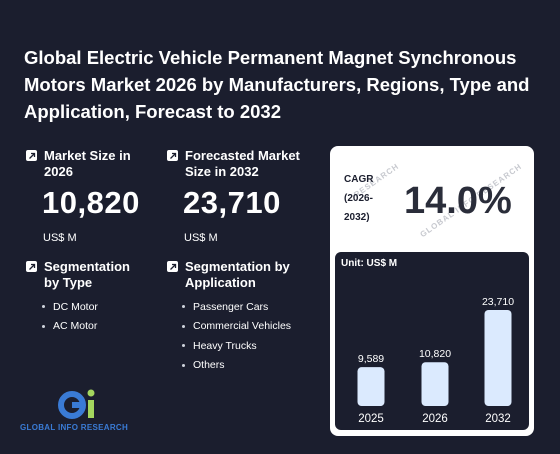  Describe the element at coordinates (498, 302) in the screenshot. I see `bar-value-label: 23,710` at that location.